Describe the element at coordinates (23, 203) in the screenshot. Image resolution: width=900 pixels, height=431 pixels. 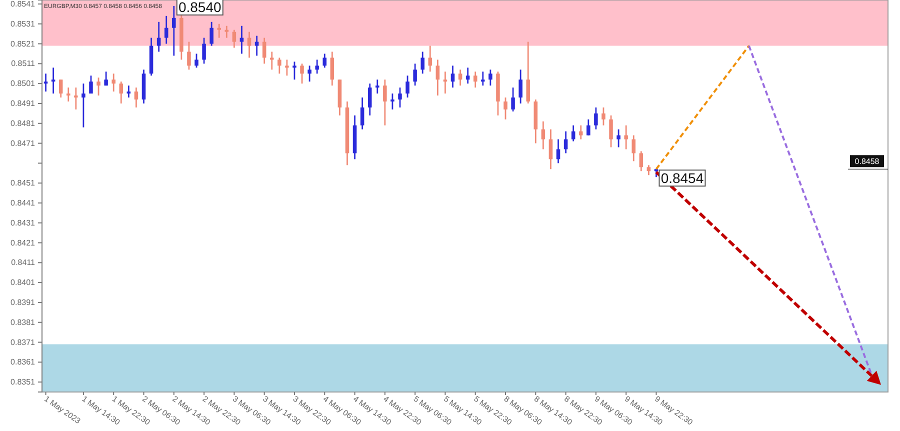
I see `y-tick-label: 0.8441` at that location.